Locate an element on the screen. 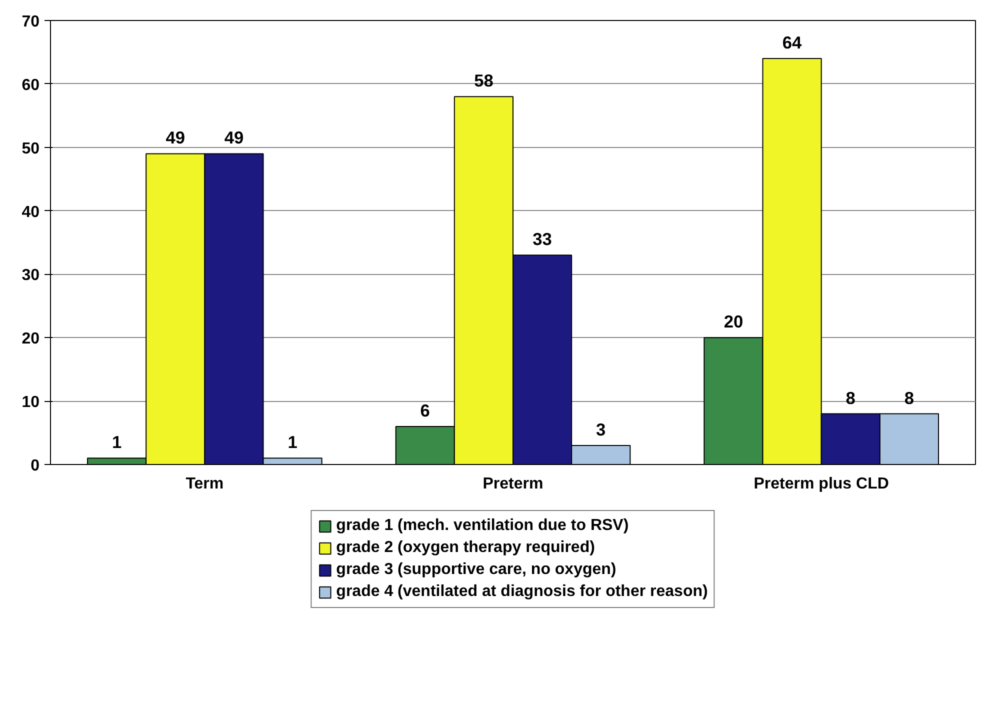 This screenshot has width=990, height=710. legend-label: grade 4 (ventilated at diagnosis for other reason) is located at coordinates (522, 592).